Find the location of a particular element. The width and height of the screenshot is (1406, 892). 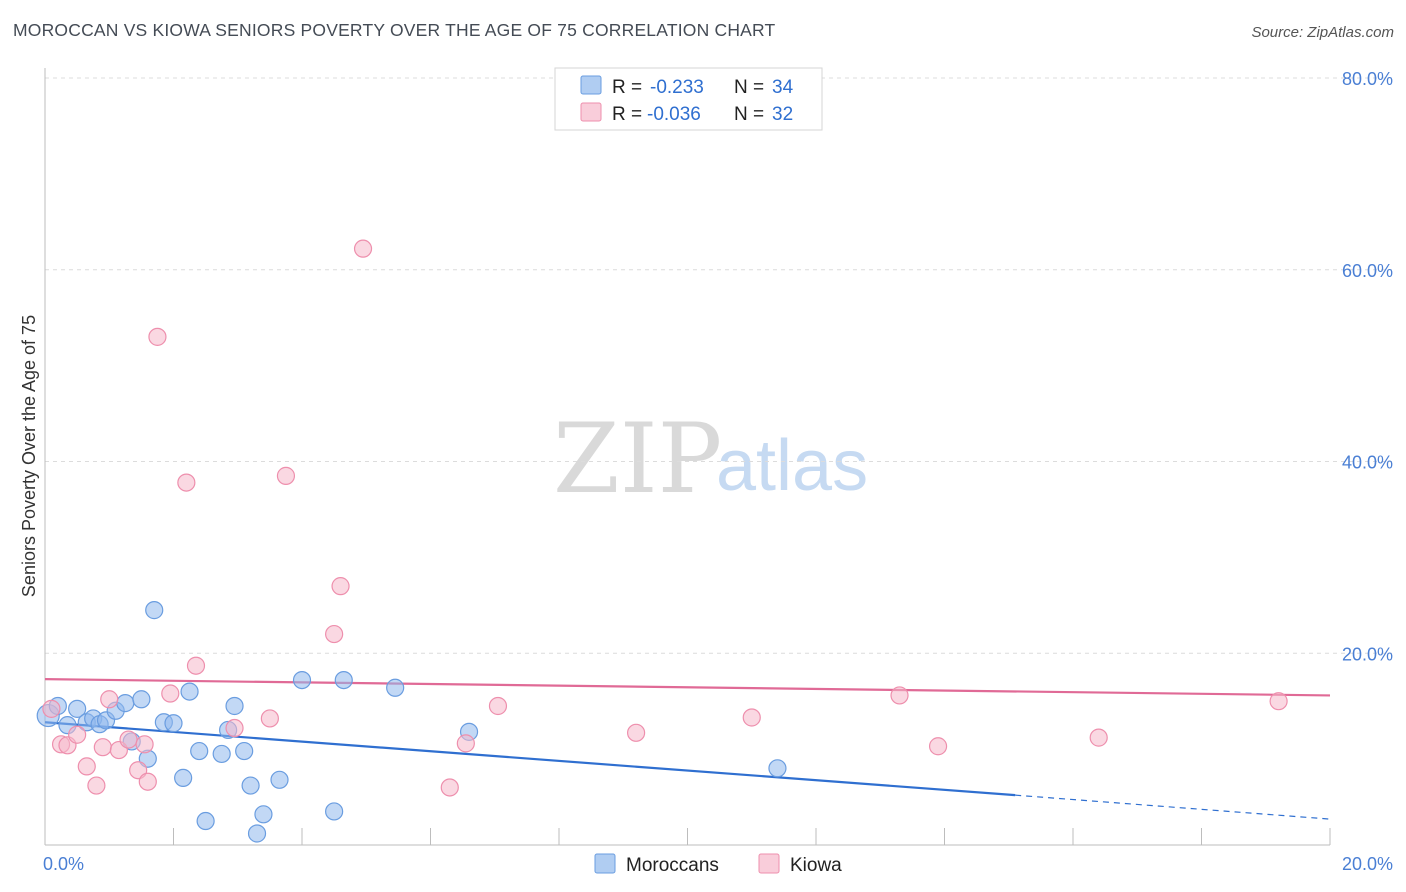

legend-n-label-0: N = is located at coordinates (749, 87).